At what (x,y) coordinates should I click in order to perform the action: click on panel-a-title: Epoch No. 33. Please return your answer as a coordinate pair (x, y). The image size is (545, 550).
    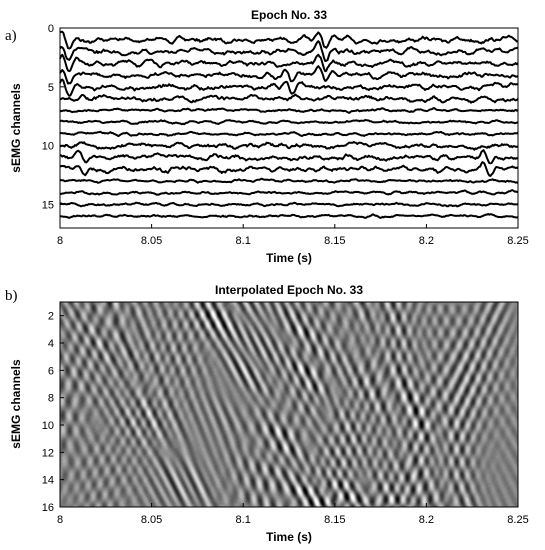
    Looking at the image, I should click on (289, 15).